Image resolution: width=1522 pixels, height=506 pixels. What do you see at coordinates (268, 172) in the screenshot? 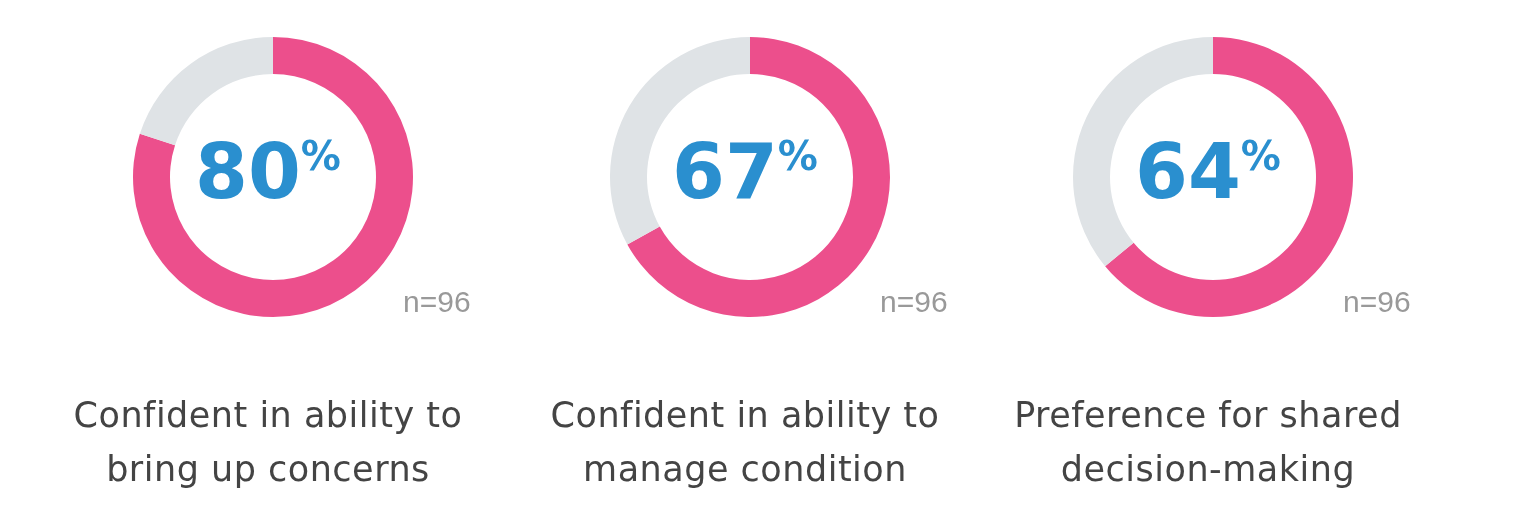
I see `text: 80$^{%}$` at bounding box center [268, 172].